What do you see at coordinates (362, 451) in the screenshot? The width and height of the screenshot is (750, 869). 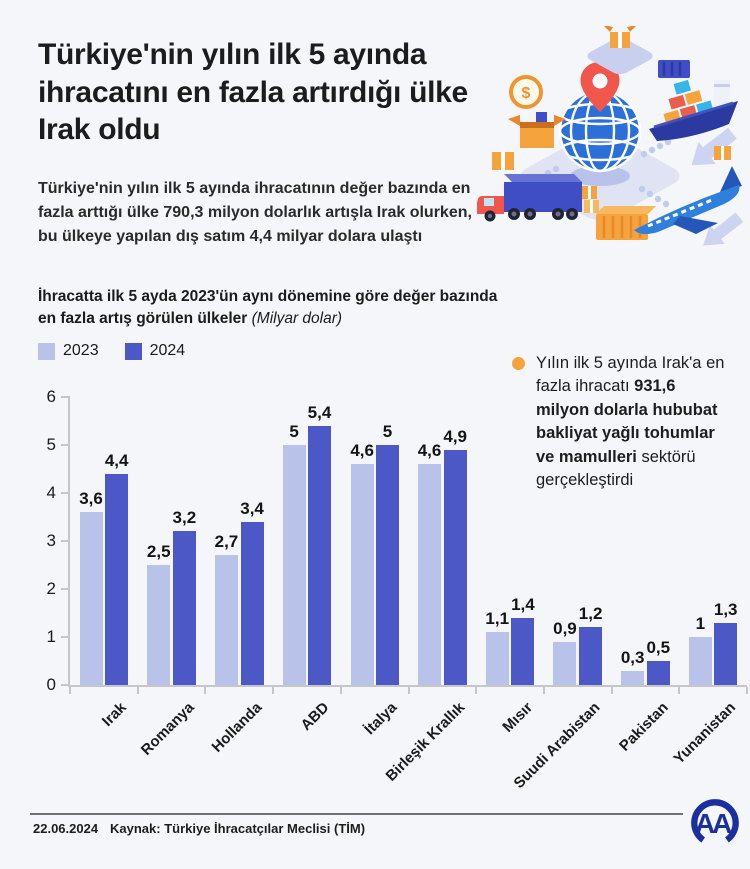 I see `bar-value-label: 4,6` at bounding box center [362, 451].